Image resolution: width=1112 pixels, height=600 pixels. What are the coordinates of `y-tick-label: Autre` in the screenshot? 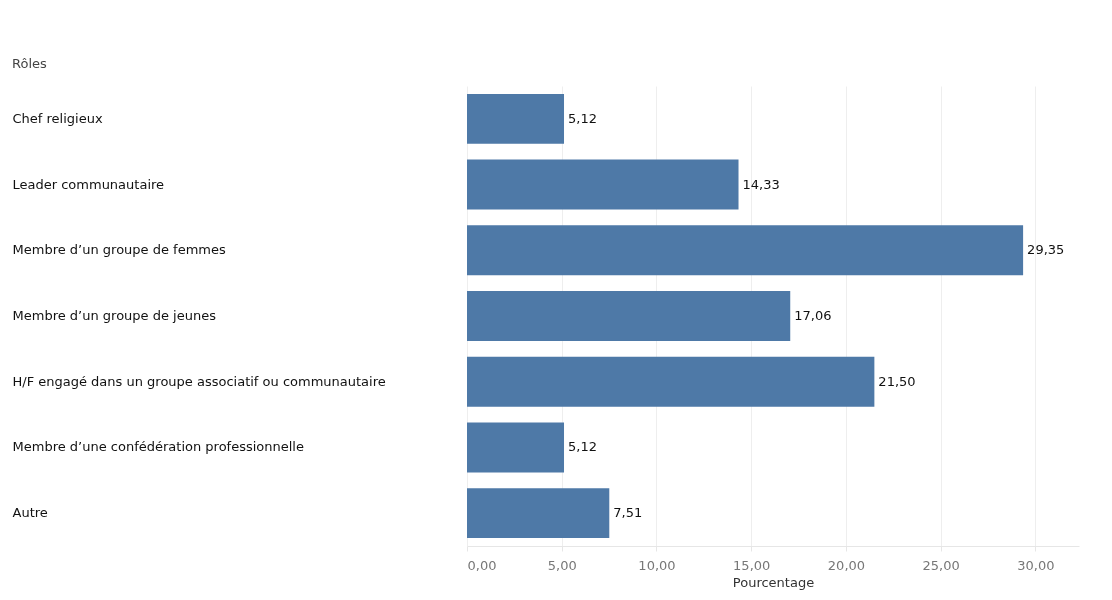 It's located at (30, 513).